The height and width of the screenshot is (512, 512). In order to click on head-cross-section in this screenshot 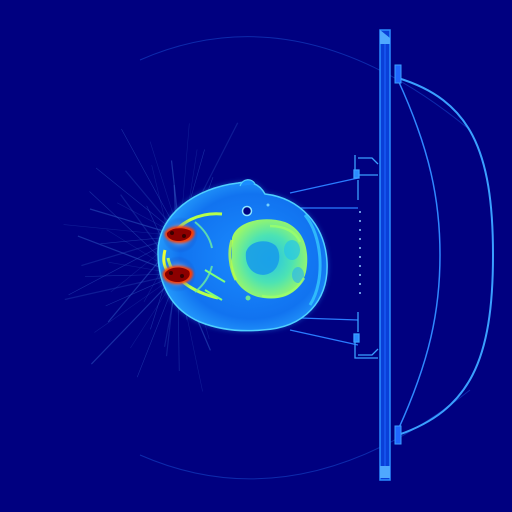, I will do `click(242, 255)`.